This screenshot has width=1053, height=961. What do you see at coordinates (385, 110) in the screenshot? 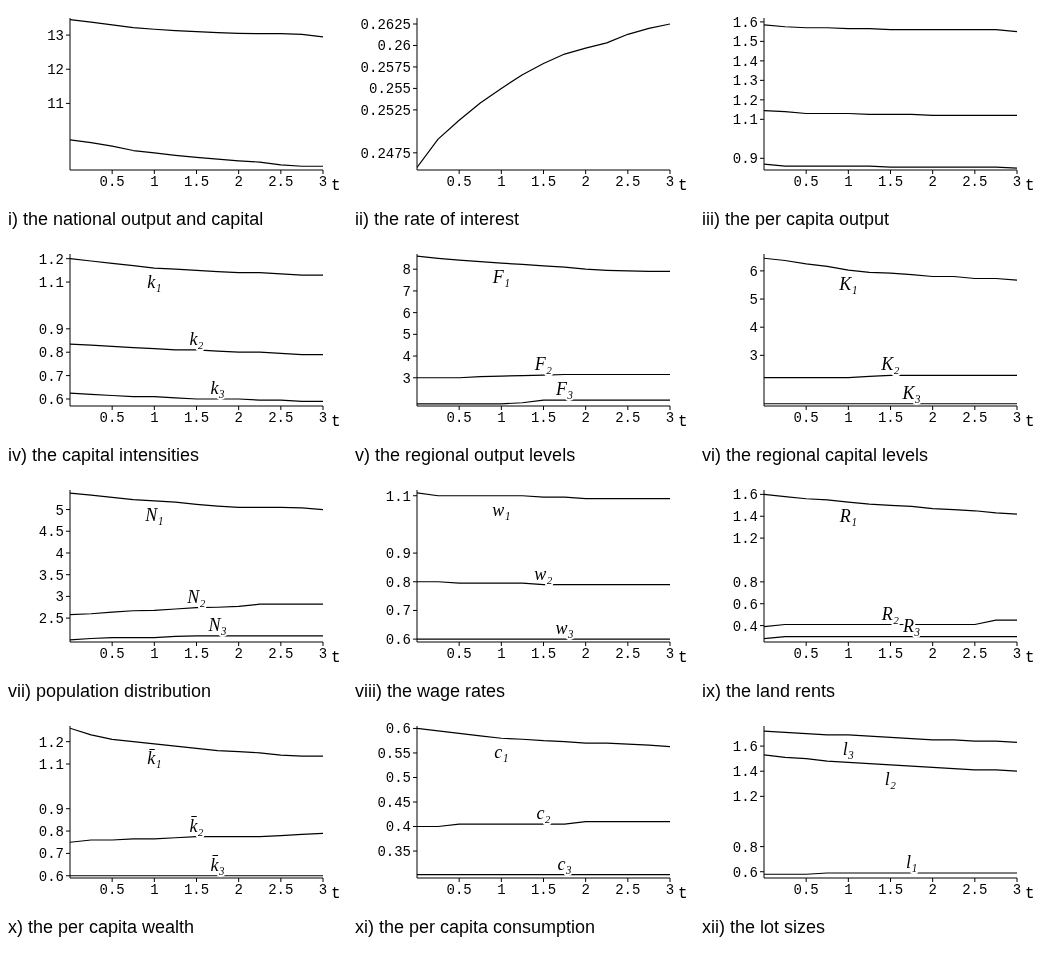
I see `y-tick-label: 0.2525` at bounding box center [385, 110].